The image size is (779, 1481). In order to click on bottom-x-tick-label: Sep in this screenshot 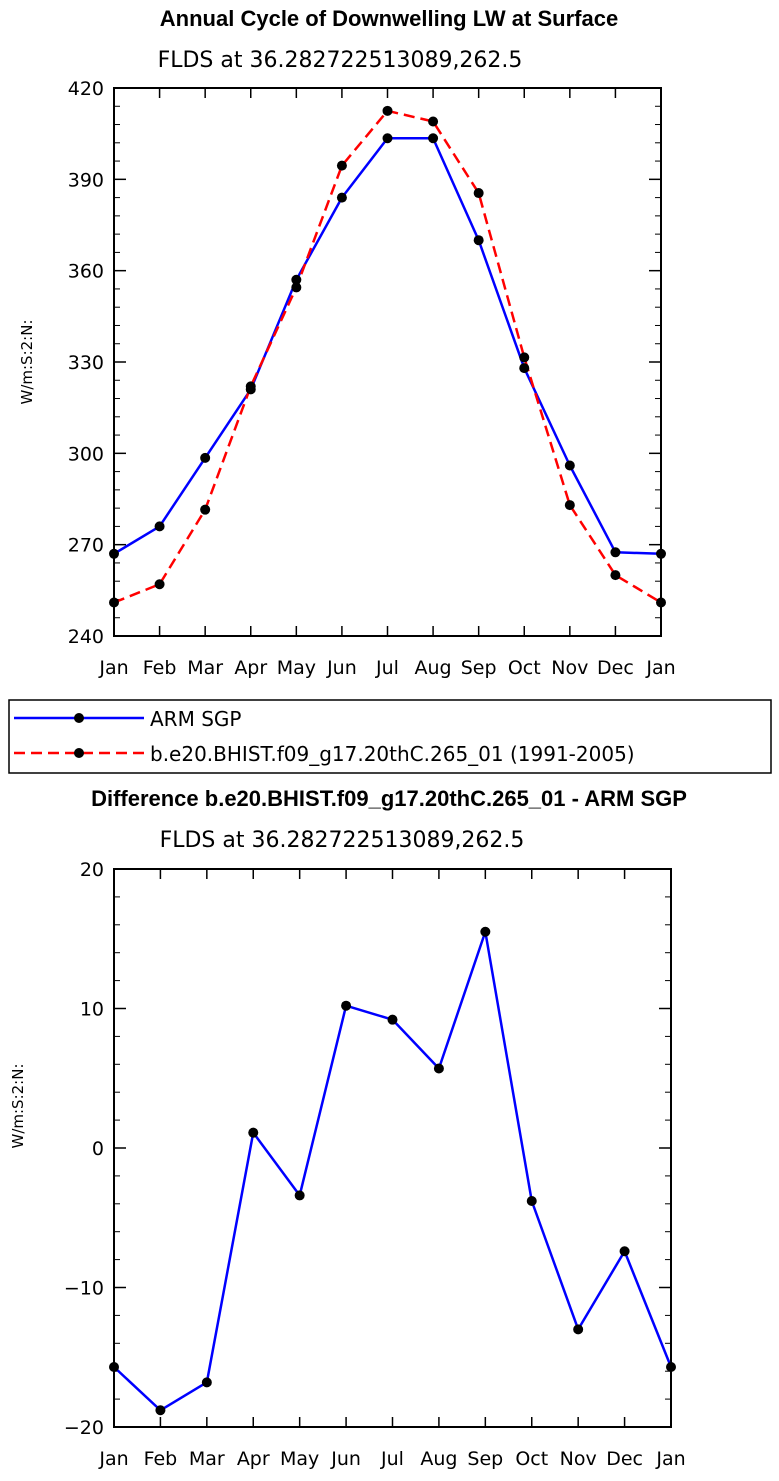, I will do `click(485, 1459)`.